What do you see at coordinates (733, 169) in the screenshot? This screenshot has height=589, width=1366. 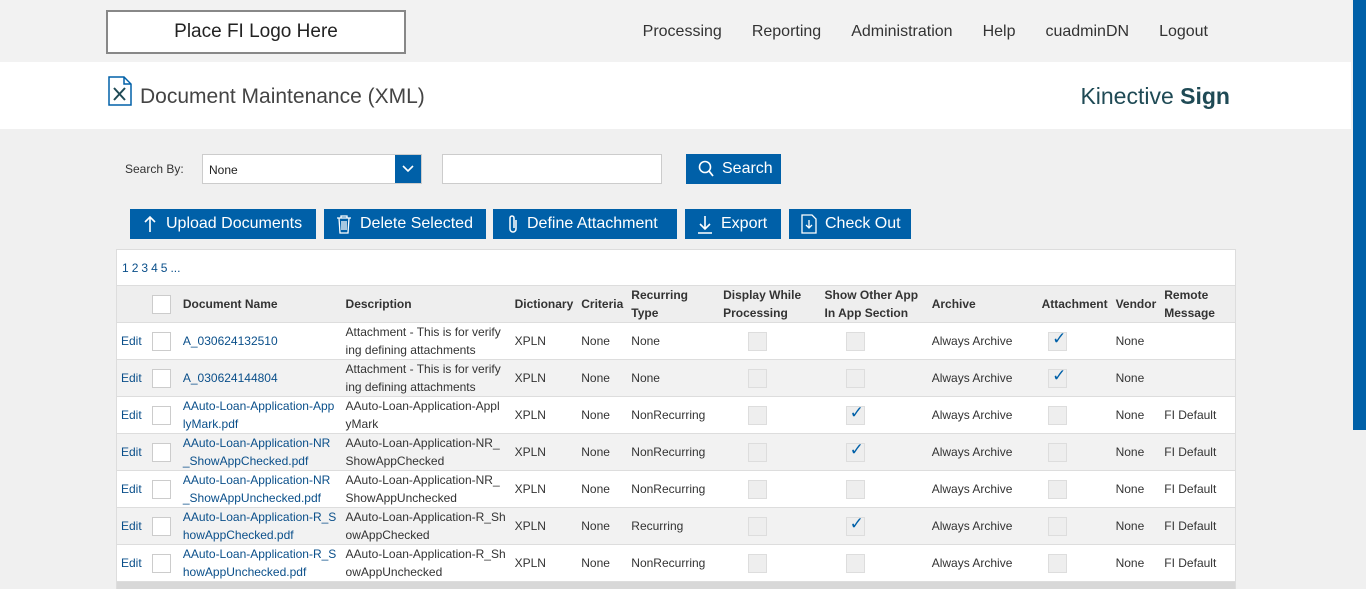 I see `search-button: Search` at bounding box center [733, 169].